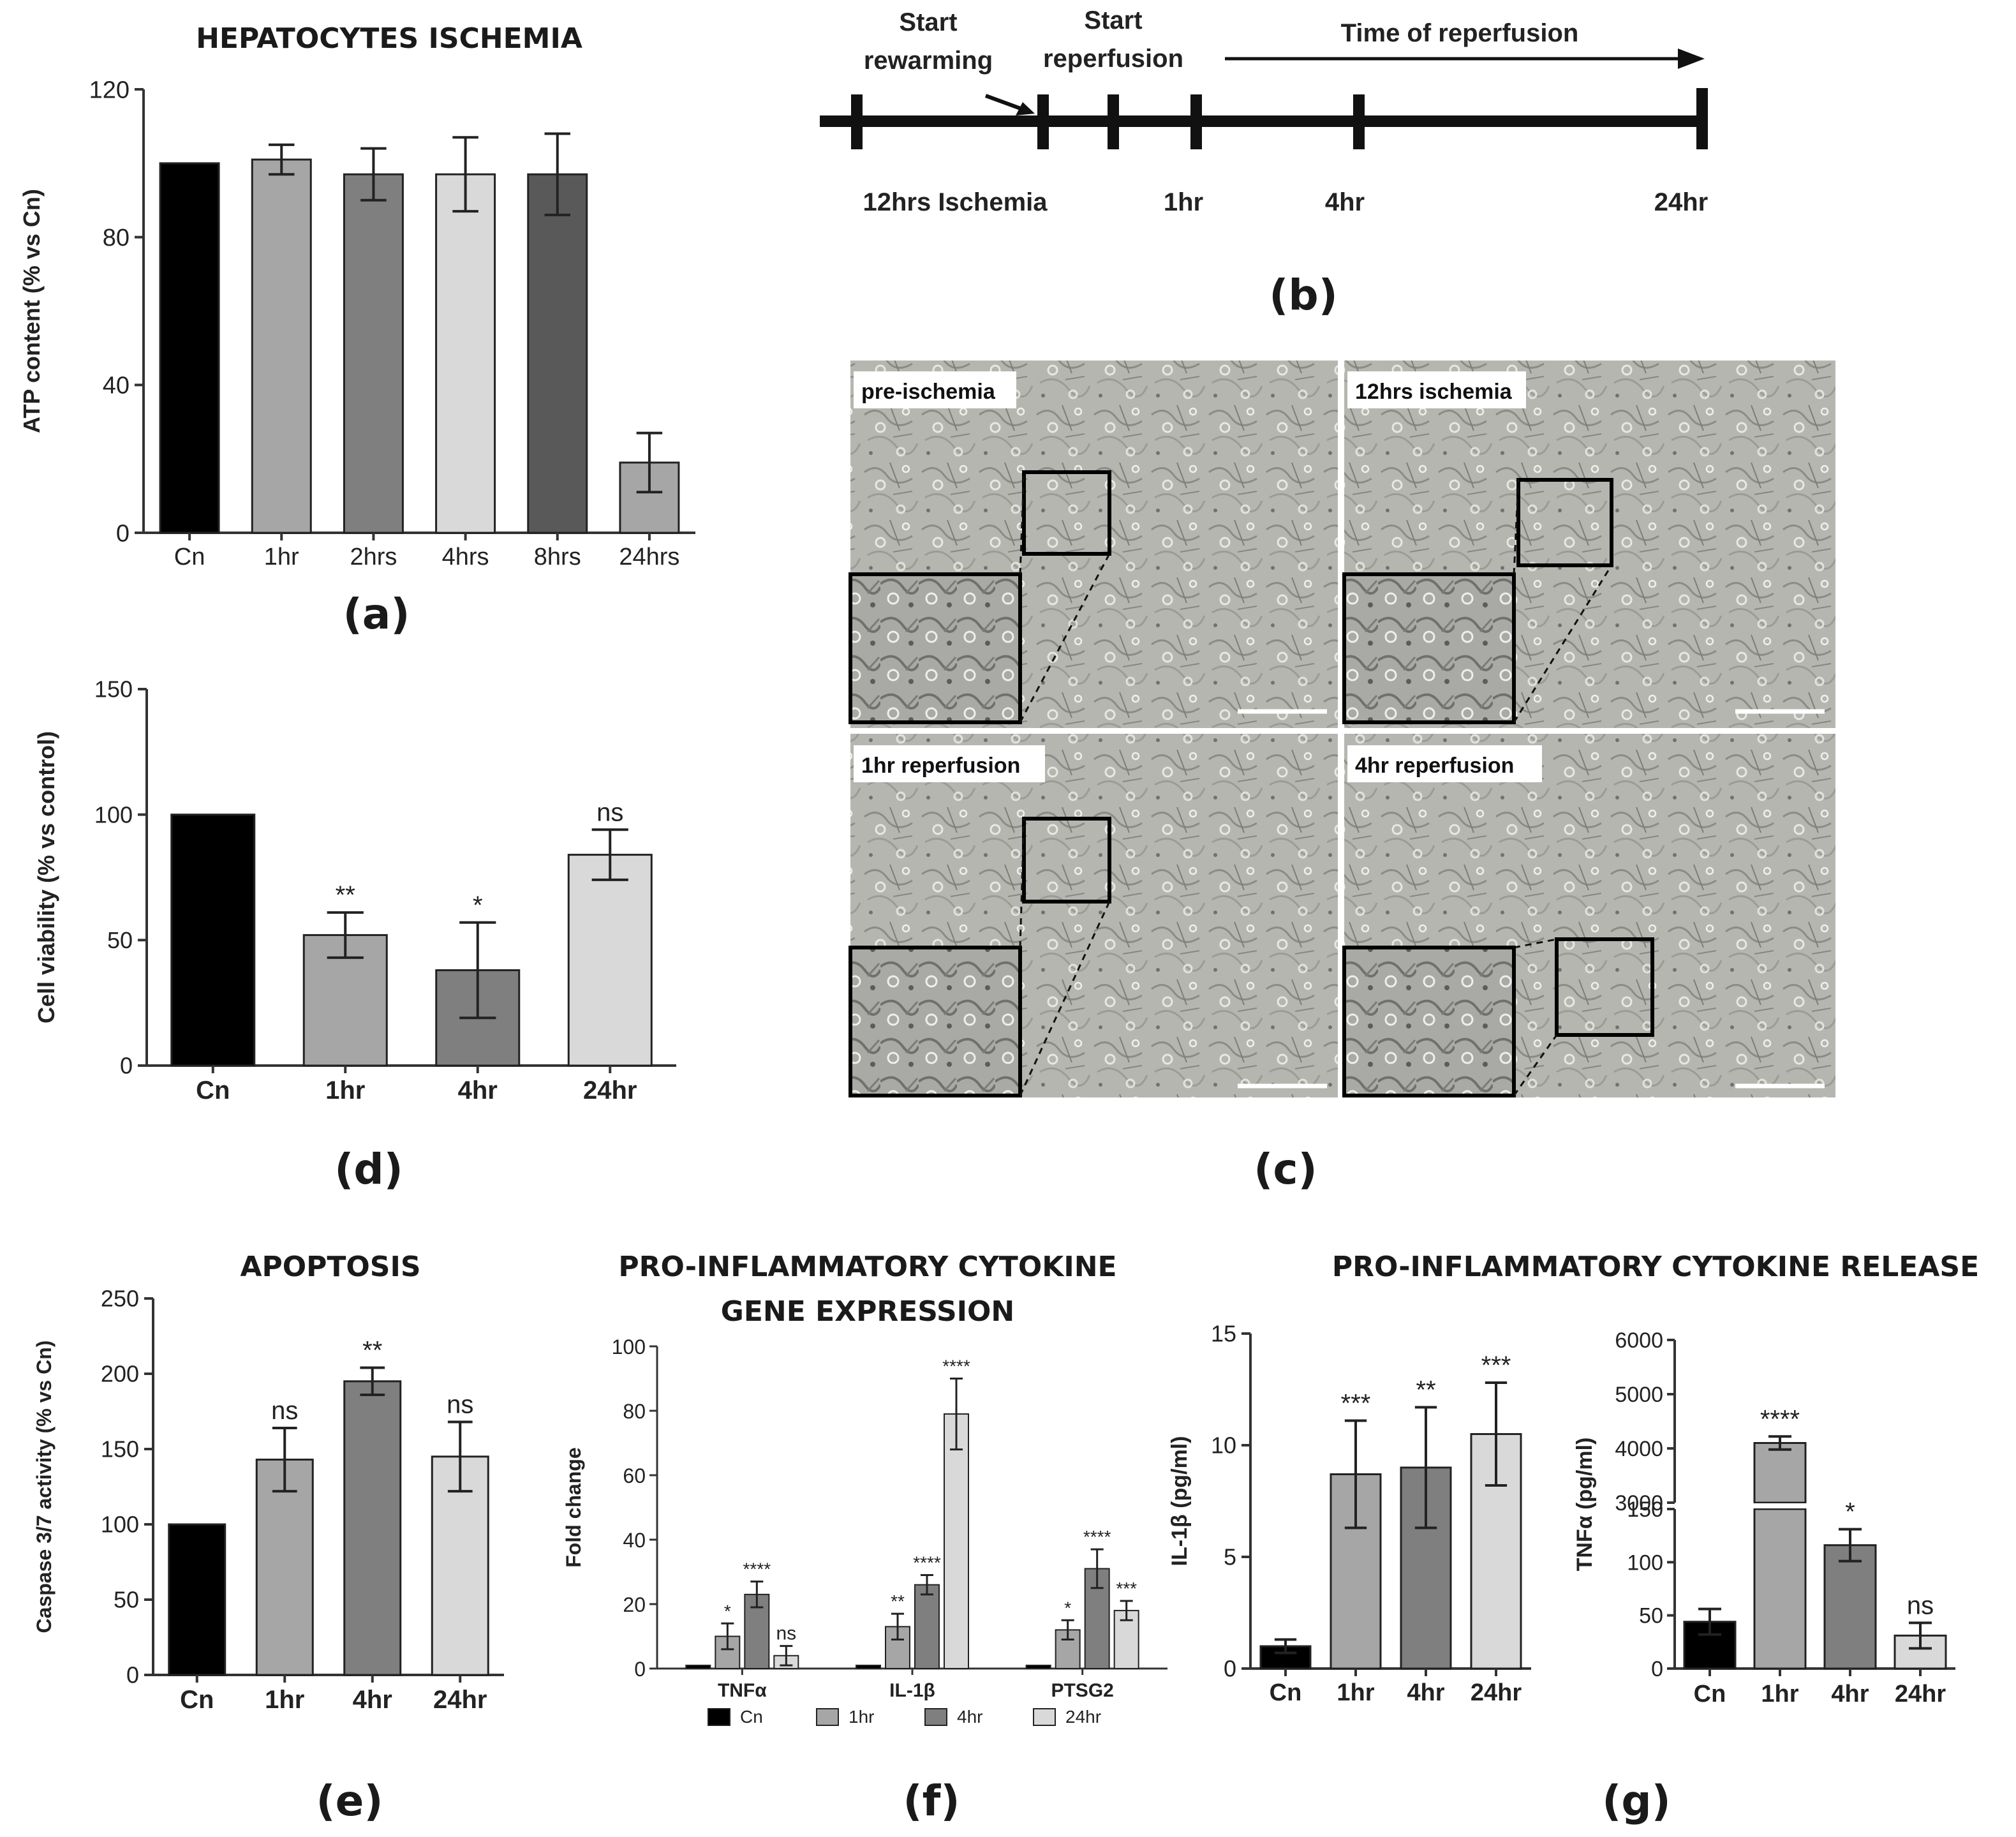 Image resolution: width=2016 pixels, height=1837 pixels. Describe the element at coordinates (1691, 58) in the screenshot. I see `reperfusion-time-arrow-head` at that location.